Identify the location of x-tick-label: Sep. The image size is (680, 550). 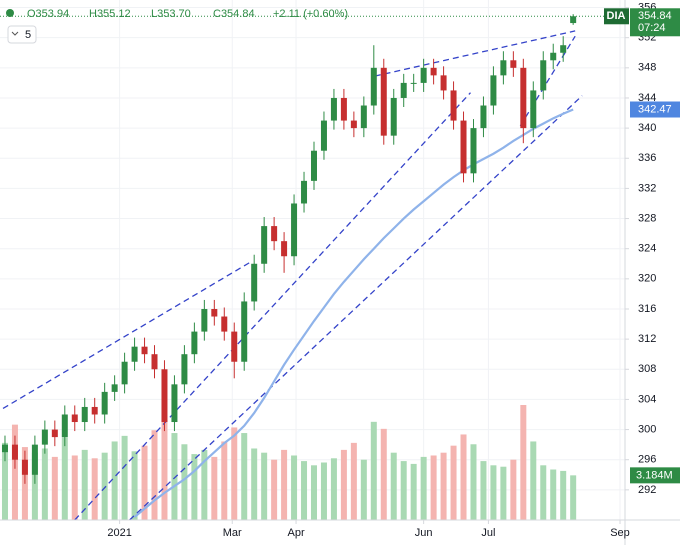
(620, 533).